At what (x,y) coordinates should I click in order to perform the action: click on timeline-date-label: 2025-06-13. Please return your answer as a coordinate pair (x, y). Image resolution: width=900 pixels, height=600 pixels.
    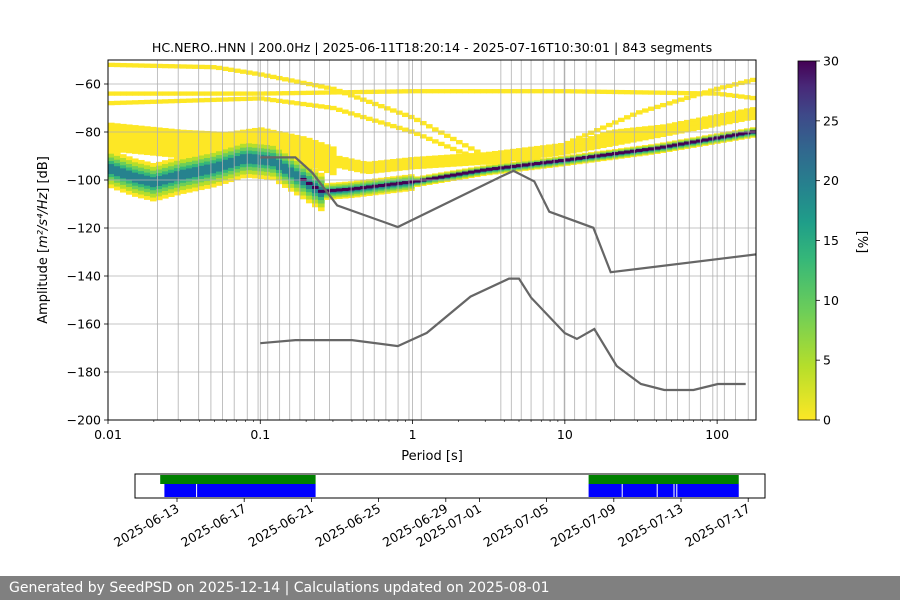
    Looking at the image, I should click on (146, 525).